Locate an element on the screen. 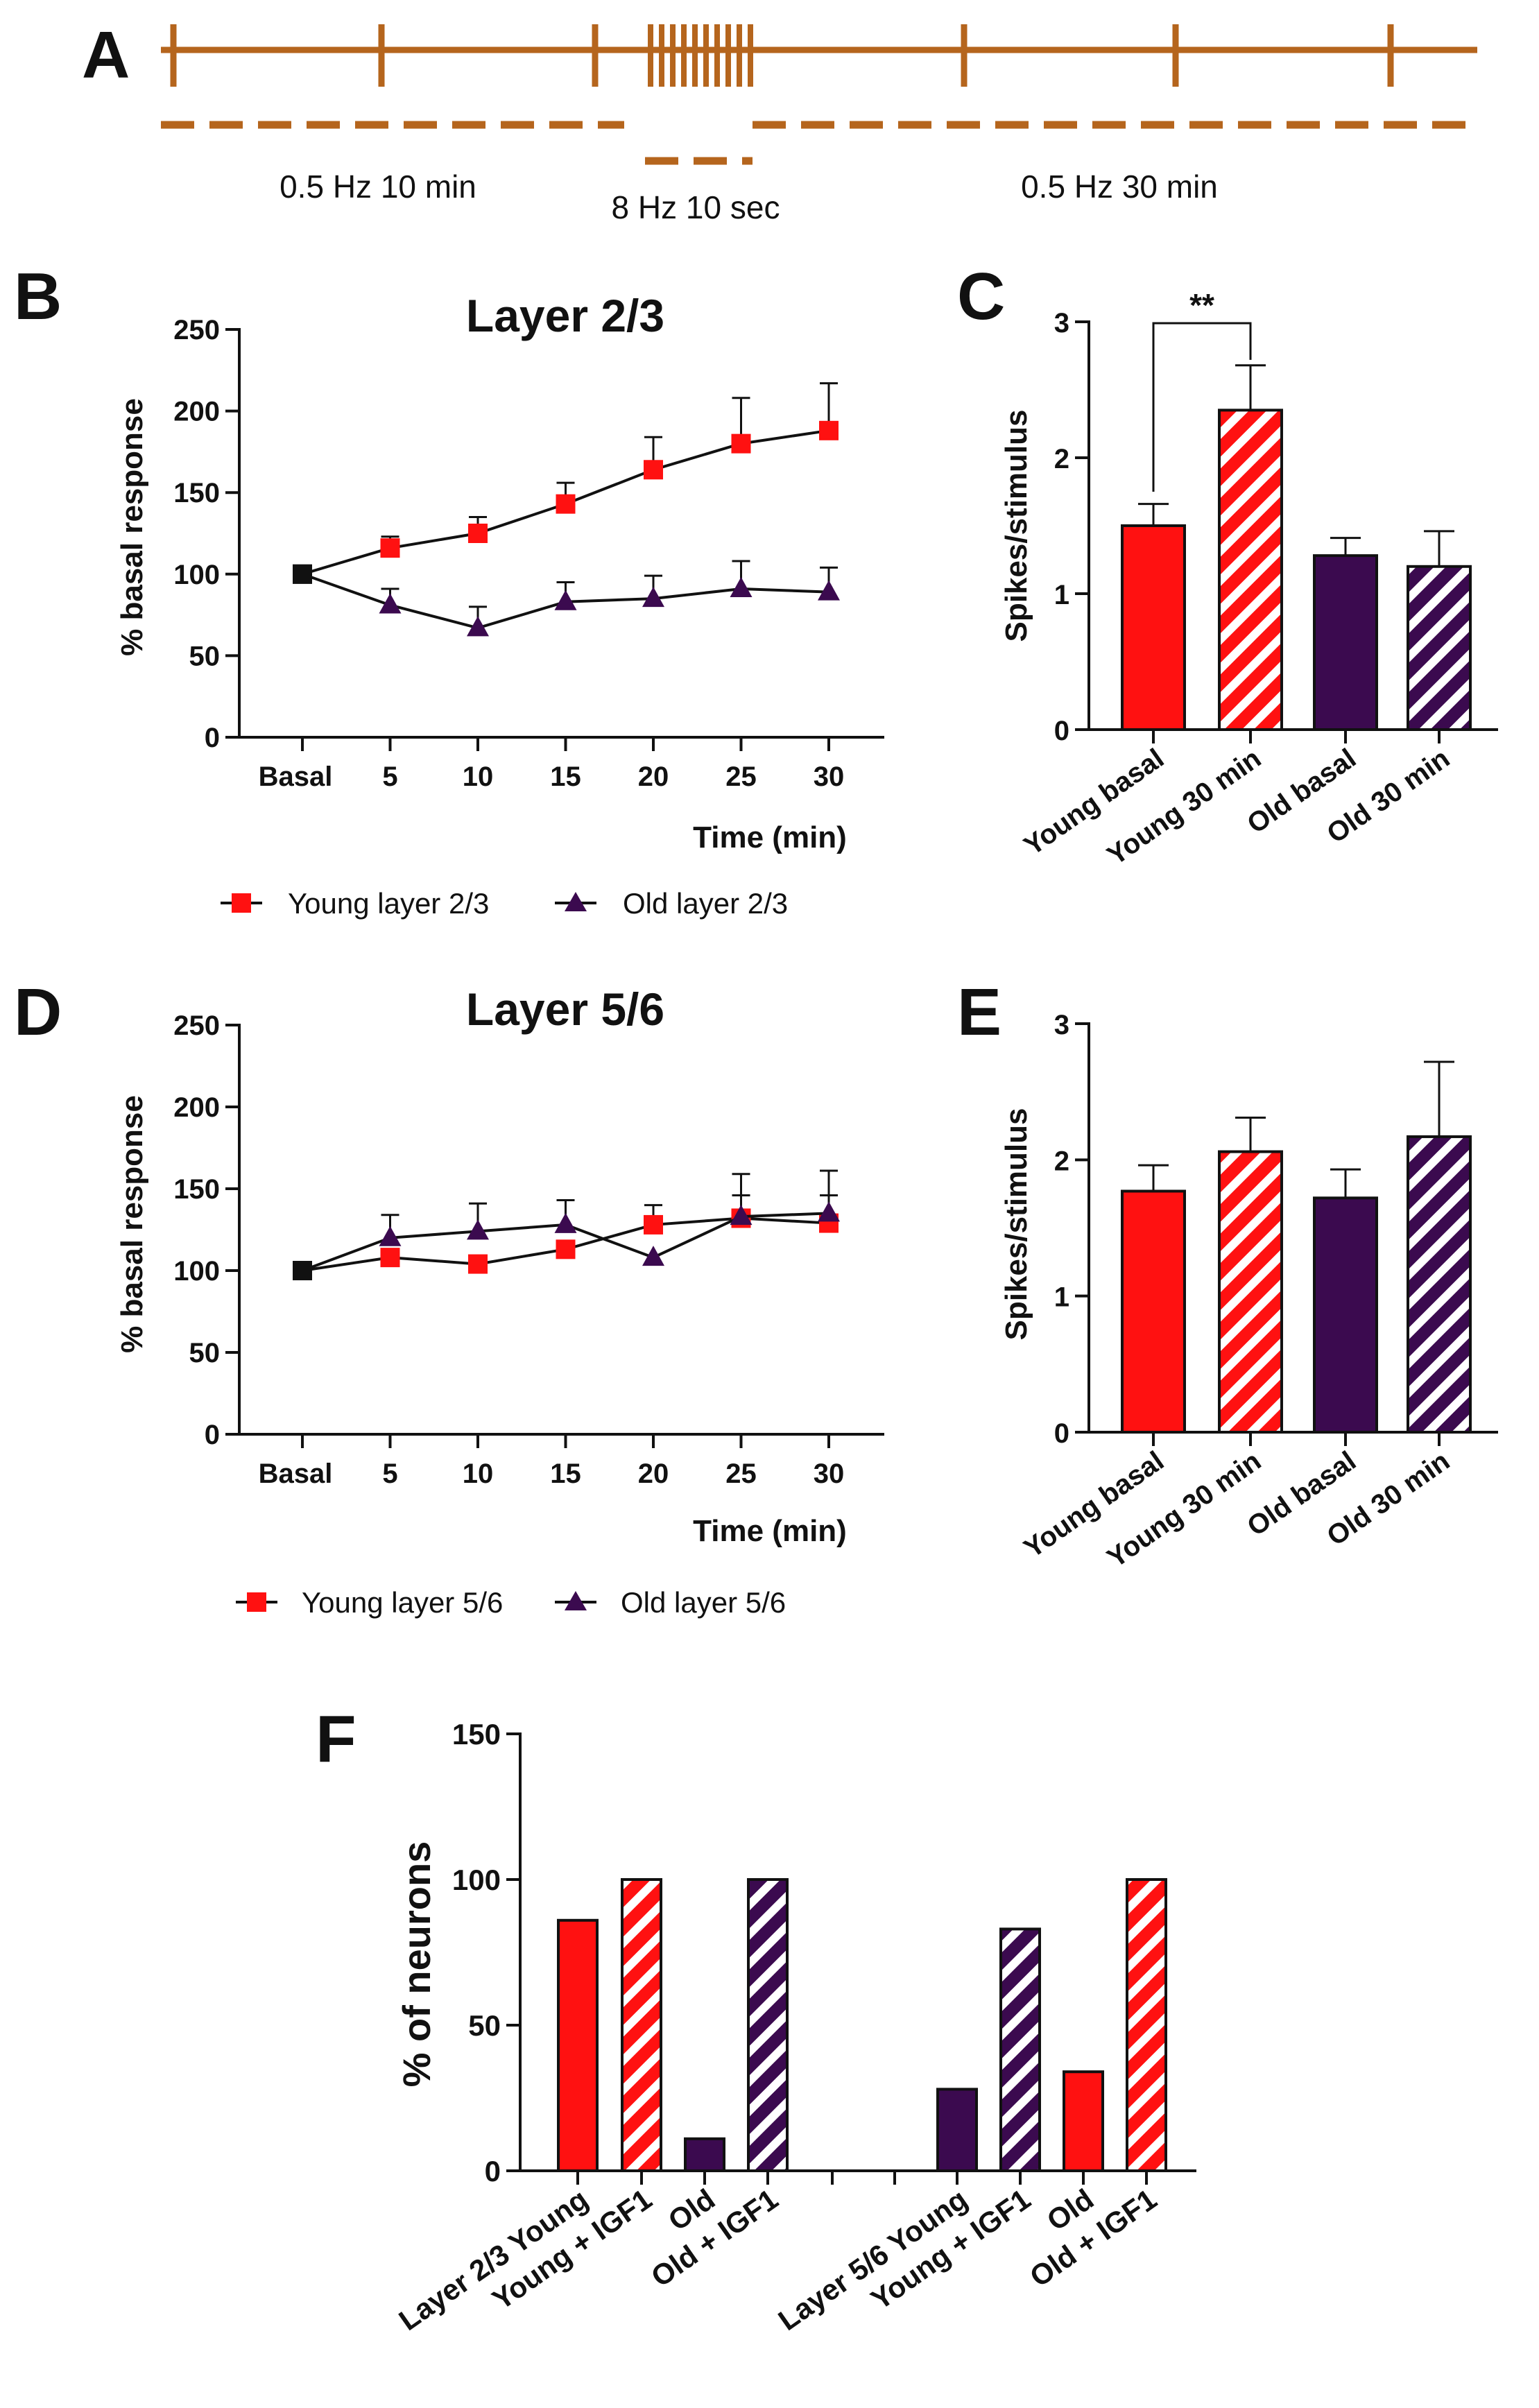  panel-letter-b: B is located at coordinates (38, 296).